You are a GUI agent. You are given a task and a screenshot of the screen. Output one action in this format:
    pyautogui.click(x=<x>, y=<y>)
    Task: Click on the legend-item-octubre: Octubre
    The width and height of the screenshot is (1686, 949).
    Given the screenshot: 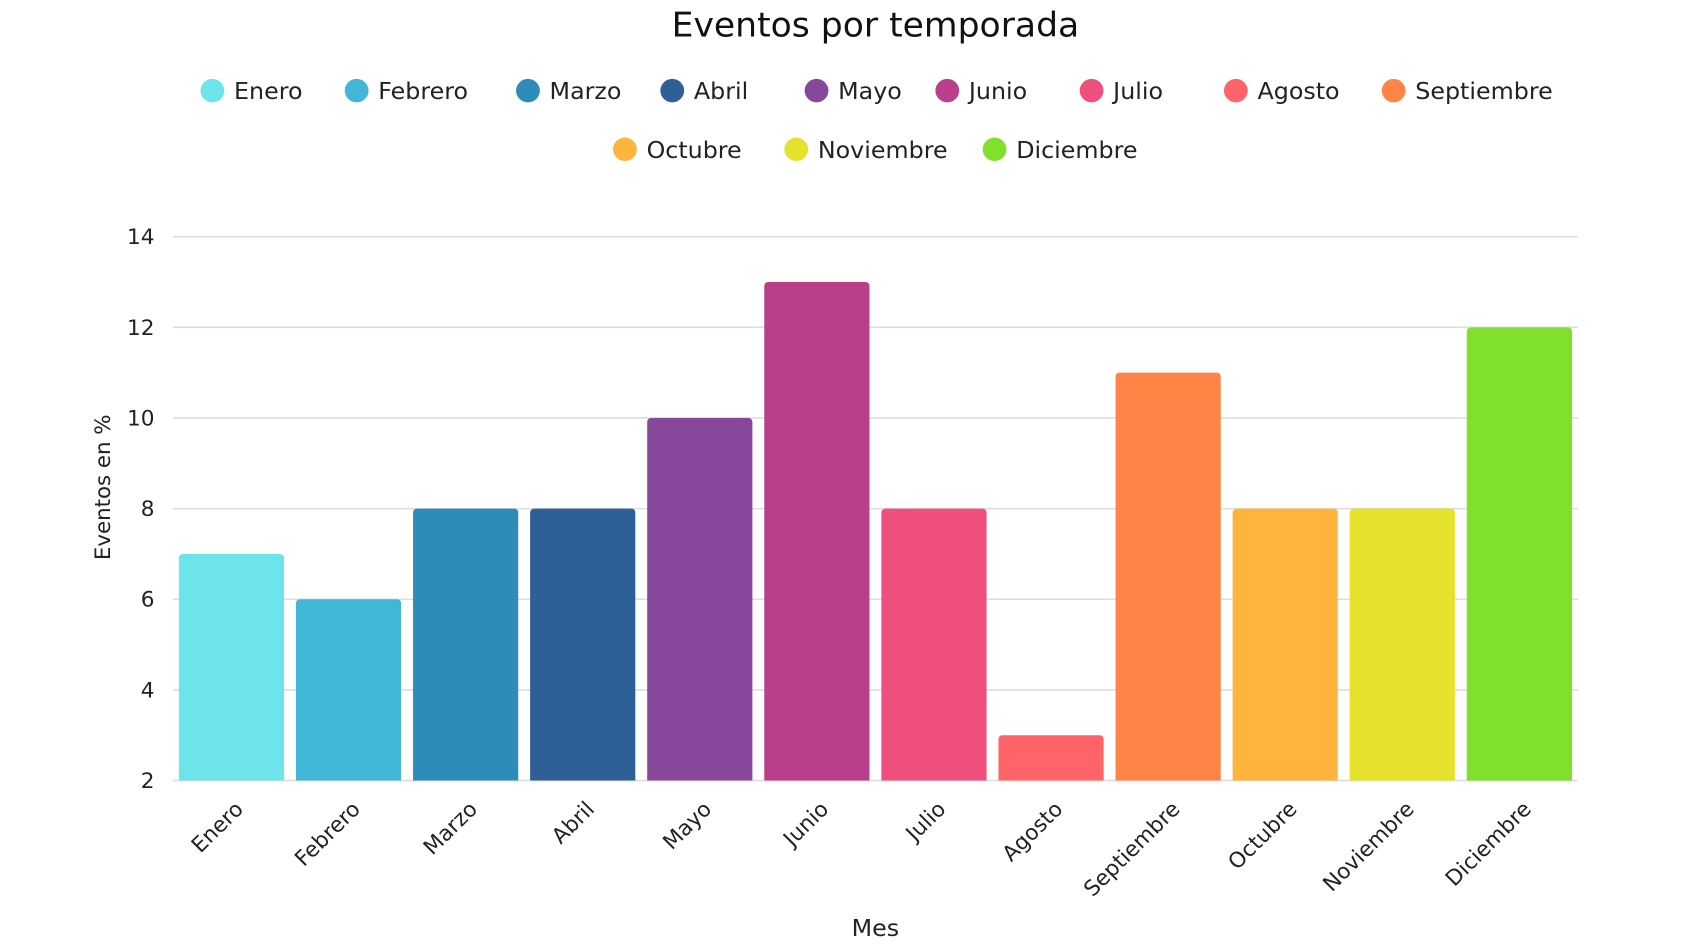 What is the action you would take?
    pyautogui.click(x=677, y=150)
    